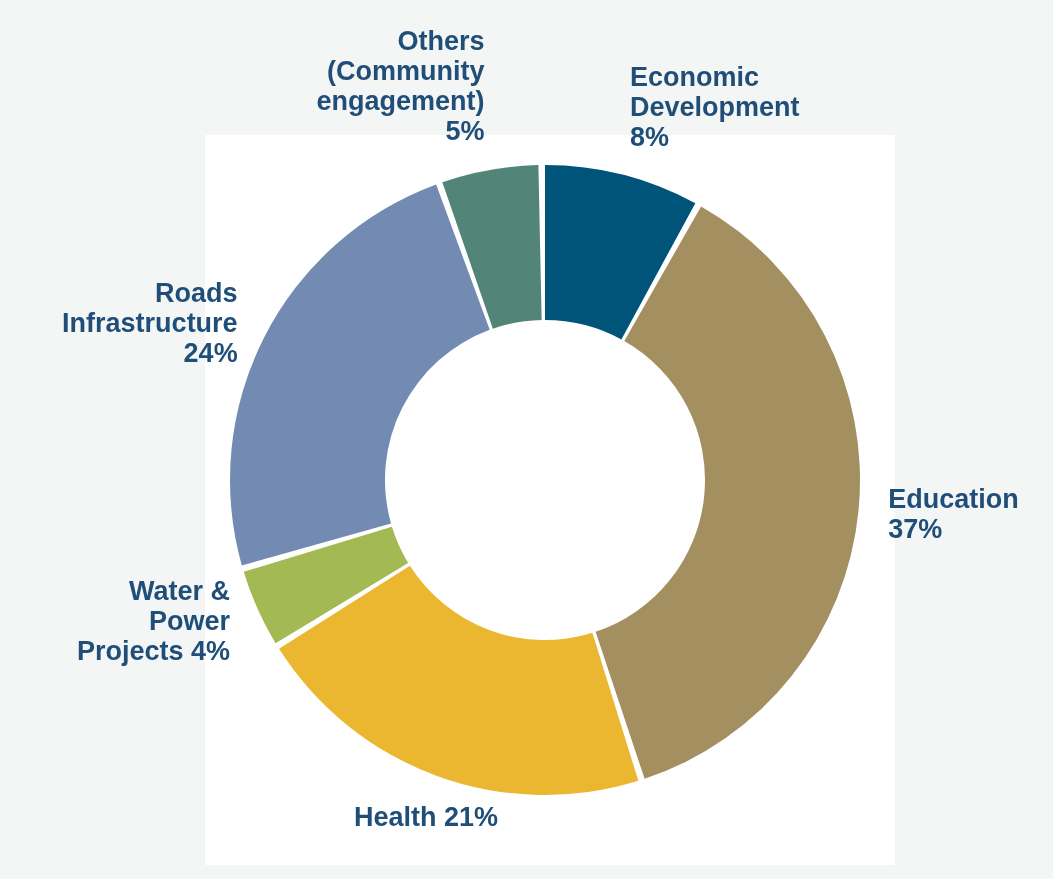 The height and width of the screenshot is (879, 1053). What do you see at coordinates (426, 816) in the screenshot?
I see `slice-label: Health 21%` at bounding box center [426, 816].